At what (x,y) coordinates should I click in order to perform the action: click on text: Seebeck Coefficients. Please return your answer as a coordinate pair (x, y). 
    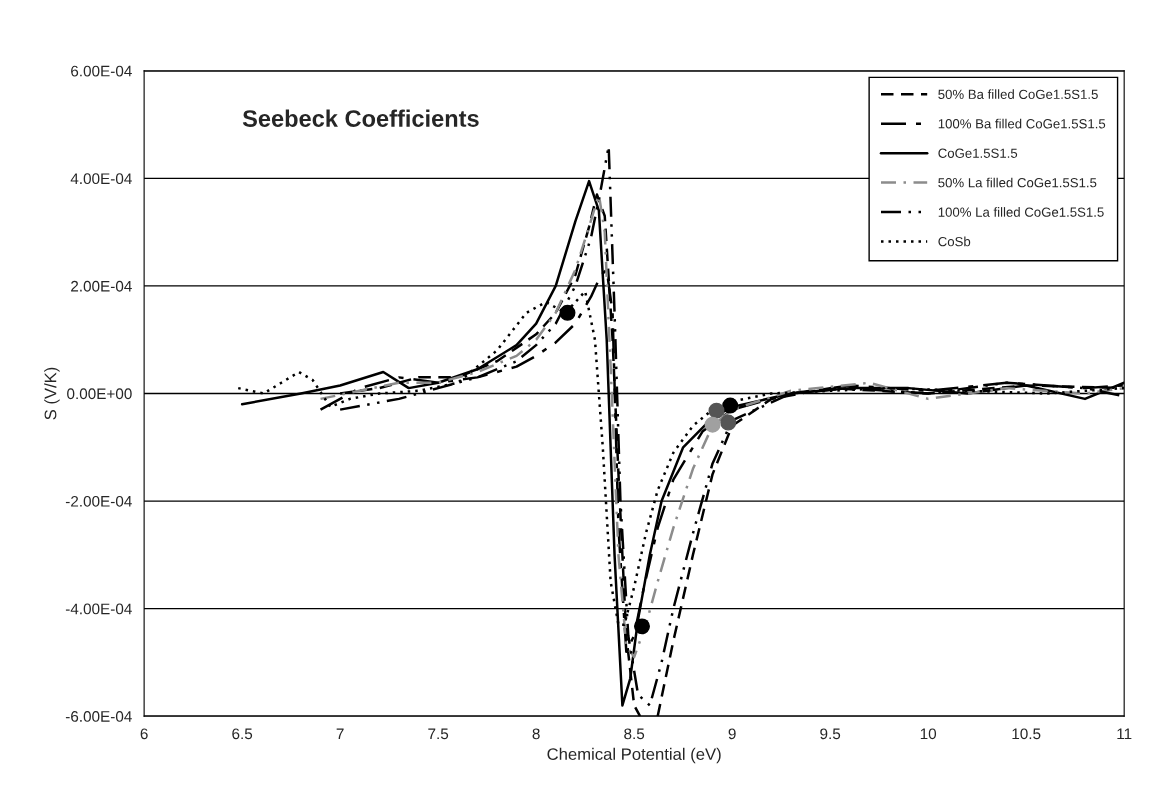
    Looking at the image, I should click on (360, 118).